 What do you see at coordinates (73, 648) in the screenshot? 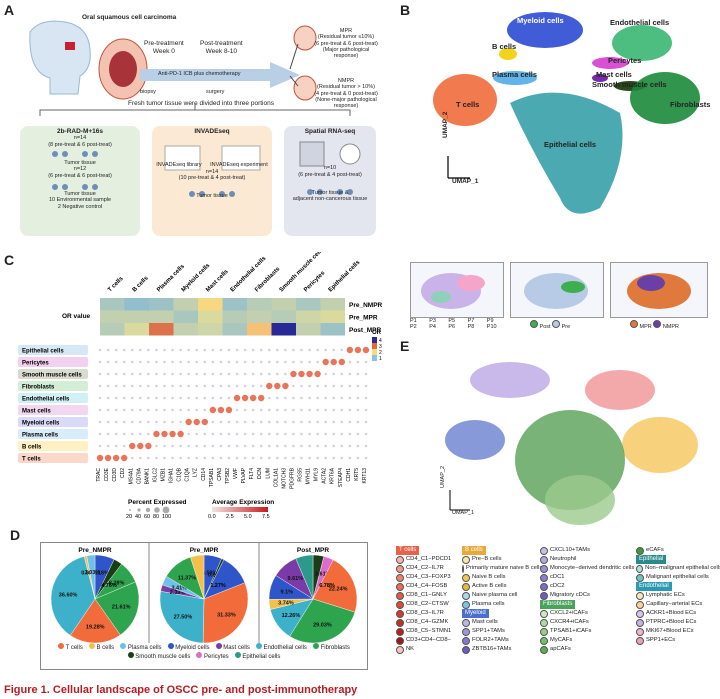
I see `pie-legend-label: T cells` at bounding box center [73, 648].